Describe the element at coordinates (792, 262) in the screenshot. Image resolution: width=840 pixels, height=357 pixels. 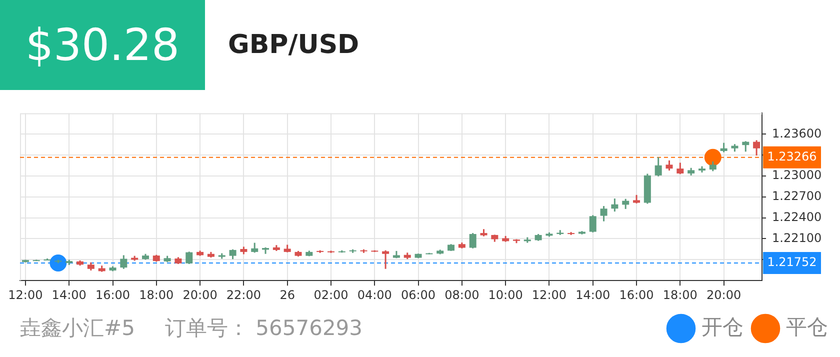
I see `ref-line-label: 1.21752` at that location.